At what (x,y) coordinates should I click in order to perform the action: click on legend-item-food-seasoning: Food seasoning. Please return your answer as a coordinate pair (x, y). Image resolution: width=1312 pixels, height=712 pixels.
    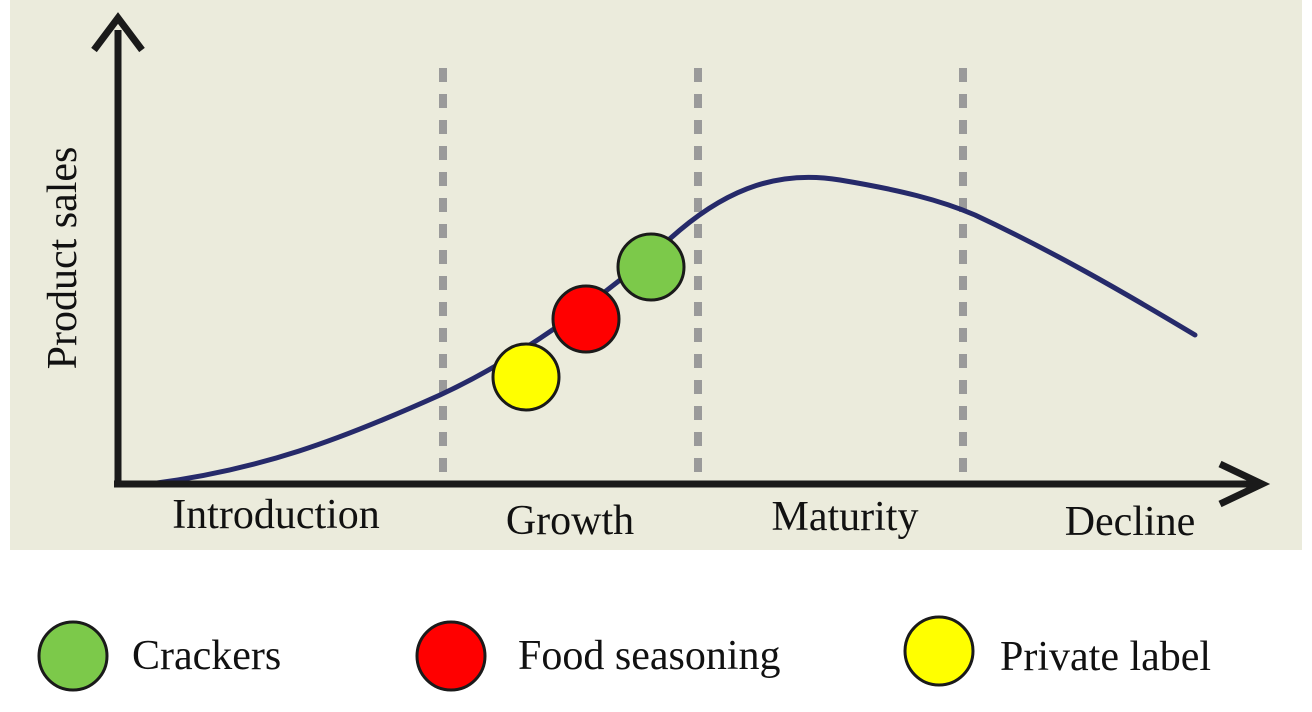
    Looking at the image, I should click on (598, 656).